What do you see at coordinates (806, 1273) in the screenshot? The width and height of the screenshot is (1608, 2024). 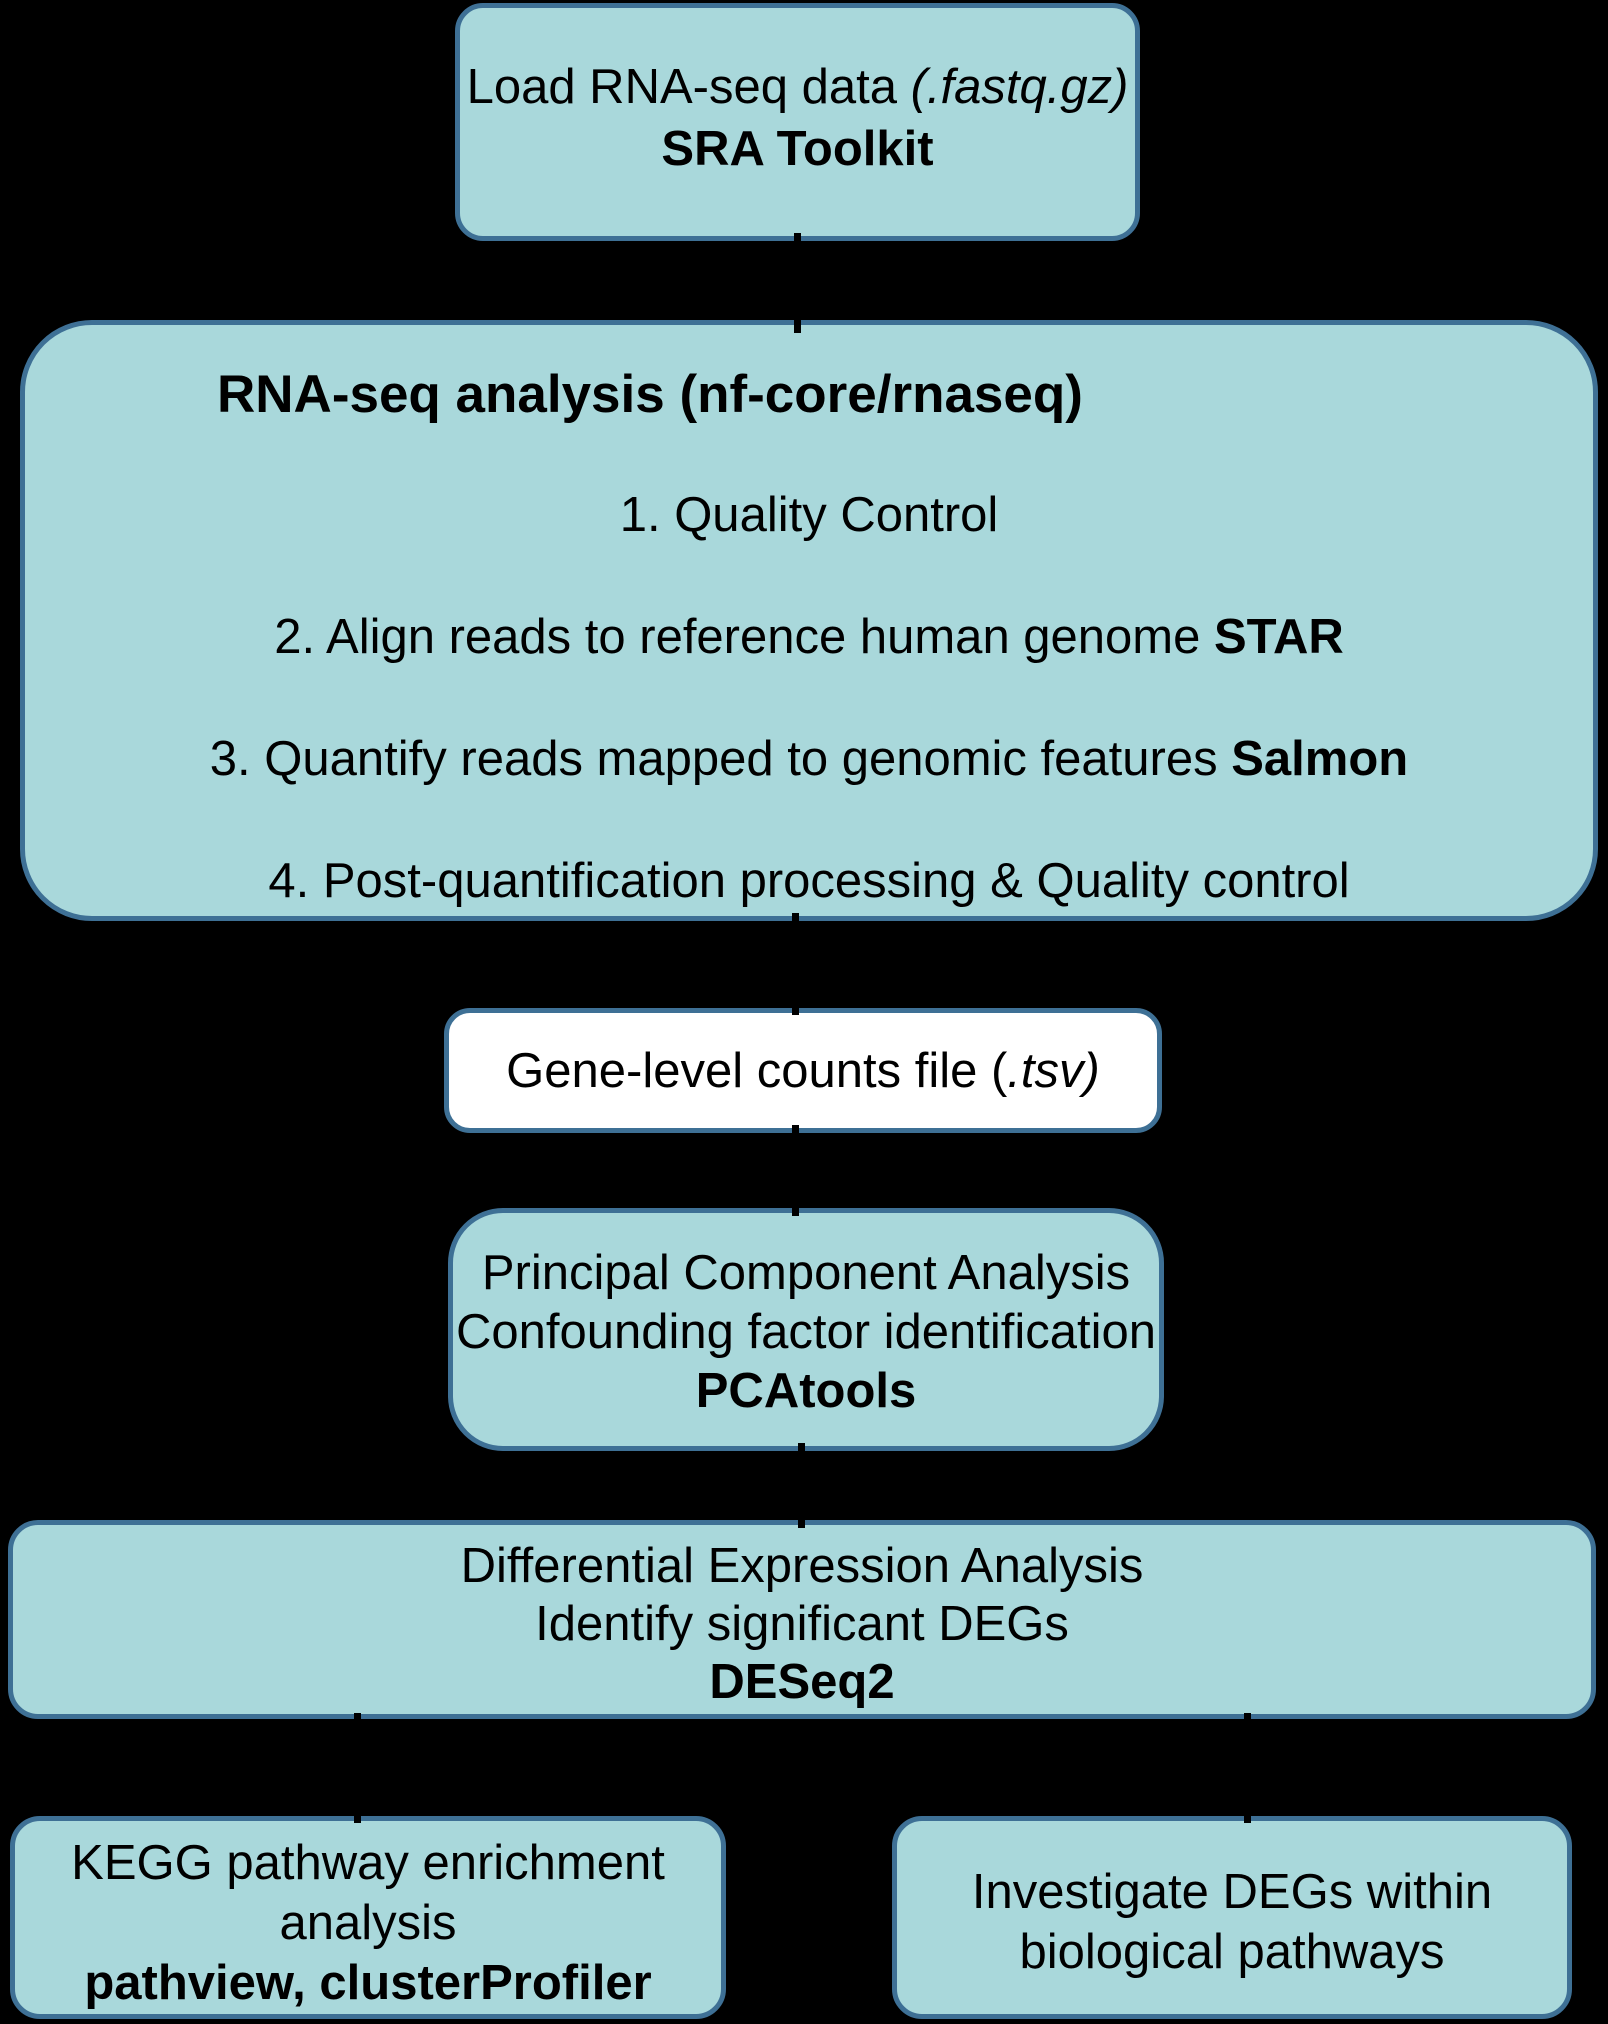 I see `pca-line-1: Principal Component Analysis` at bounding box center [806, 1273].